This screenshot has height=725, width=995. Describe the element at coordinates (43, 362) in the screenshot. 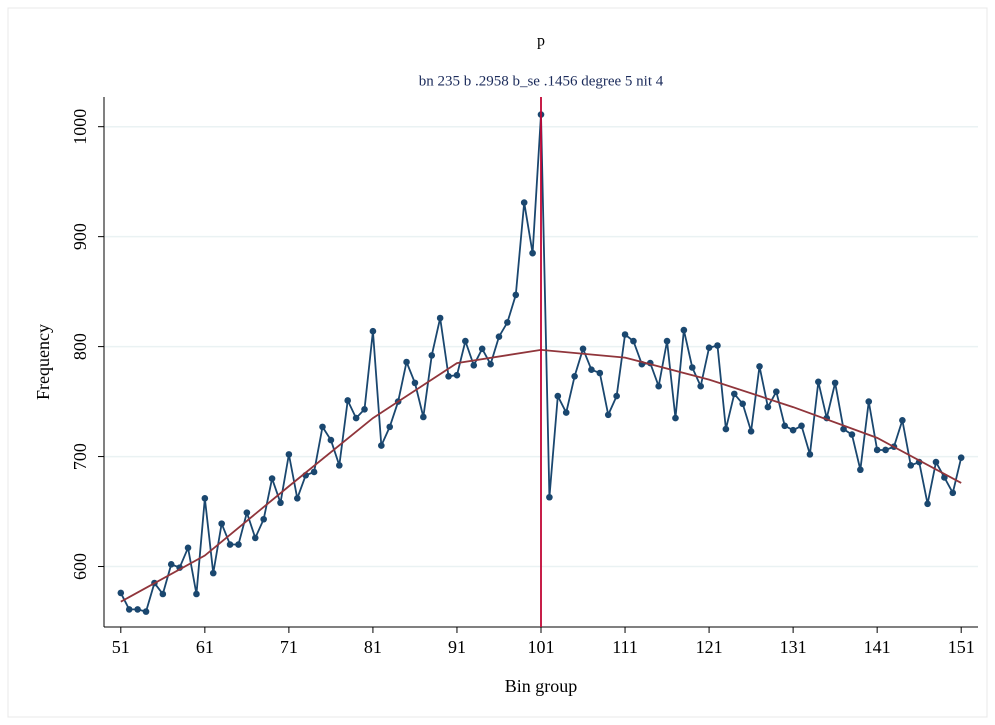

I see `y-axis-label: Frequency` at that location.